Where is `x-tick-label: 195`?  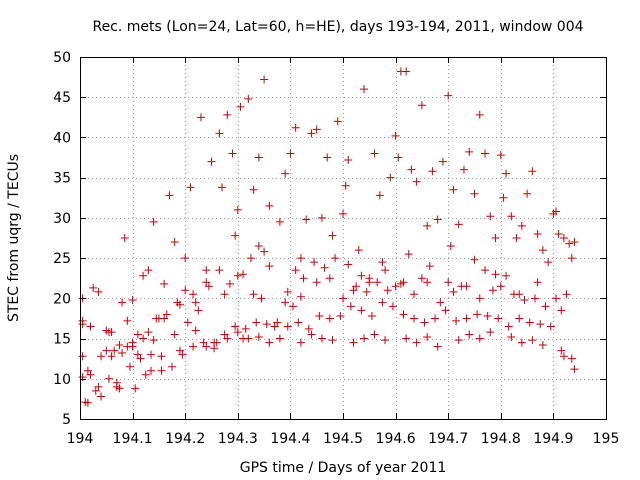 x-tick-label: 195 is located at coordinates (606, 439).